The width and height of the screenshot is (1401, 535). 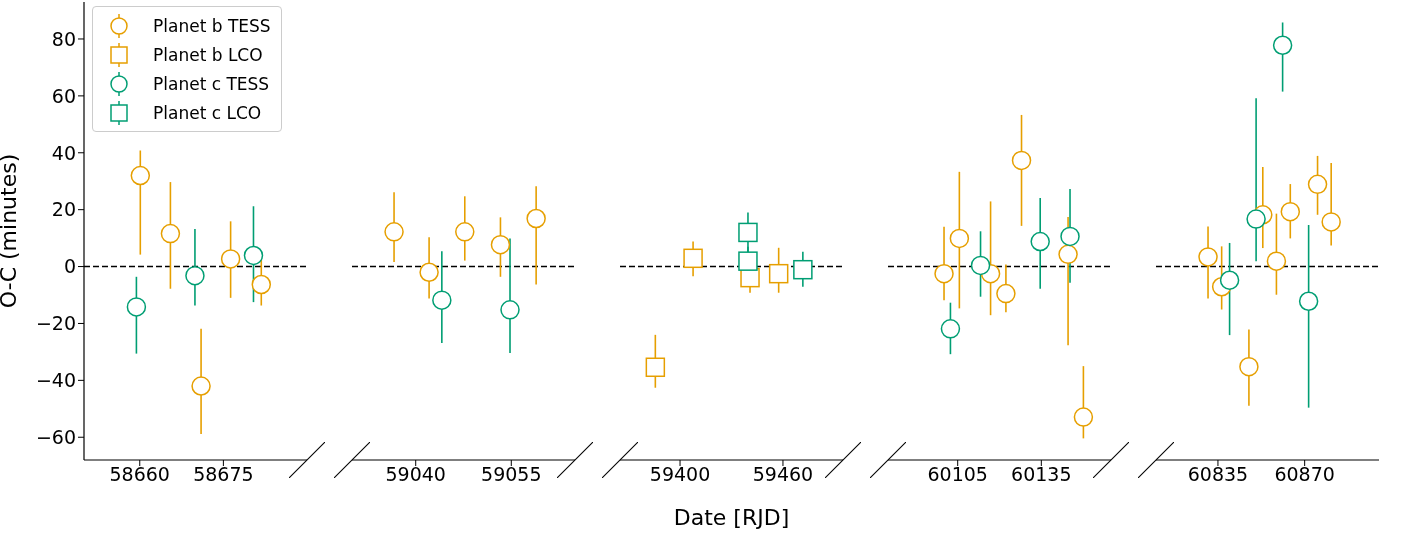 I want to click on x-tick-label: 60135, so click(x=1041, y=474).